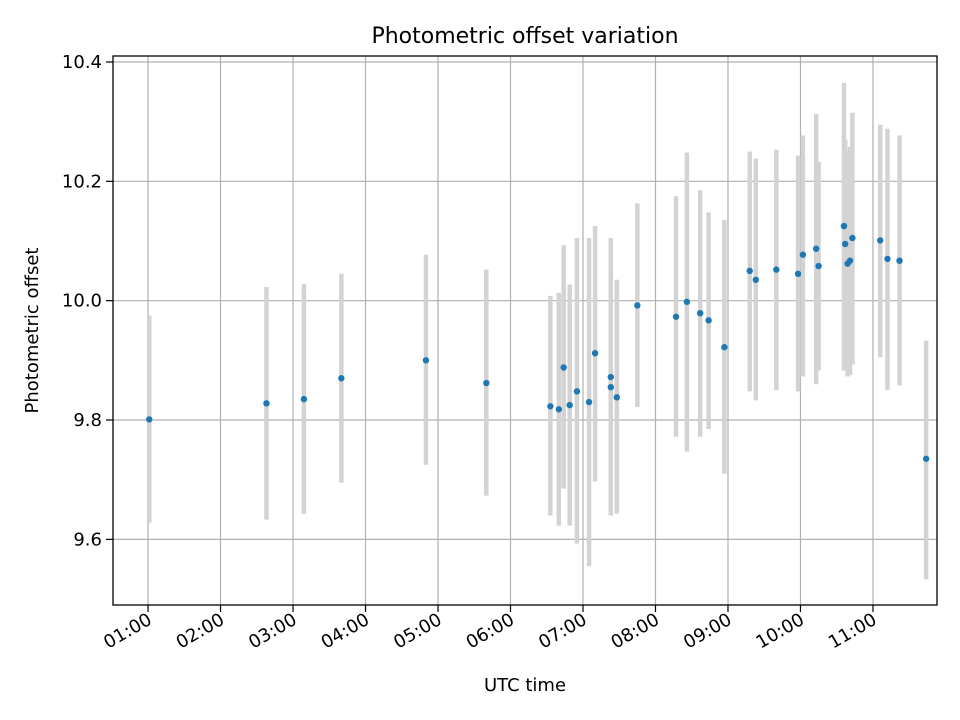 This screenshot has height=720, width=960. I want to click on y-tick-label: 10.4, so click(82, 62).